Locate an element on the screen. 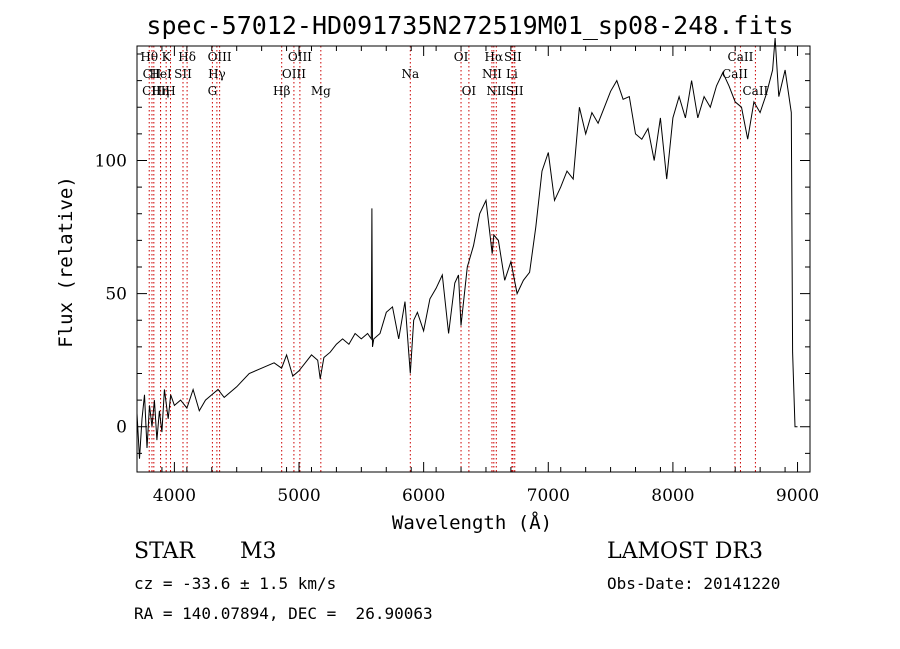 The height and width of the screenshot is (649, 900). line-label-16: Na is located at coordinates (410, 74).